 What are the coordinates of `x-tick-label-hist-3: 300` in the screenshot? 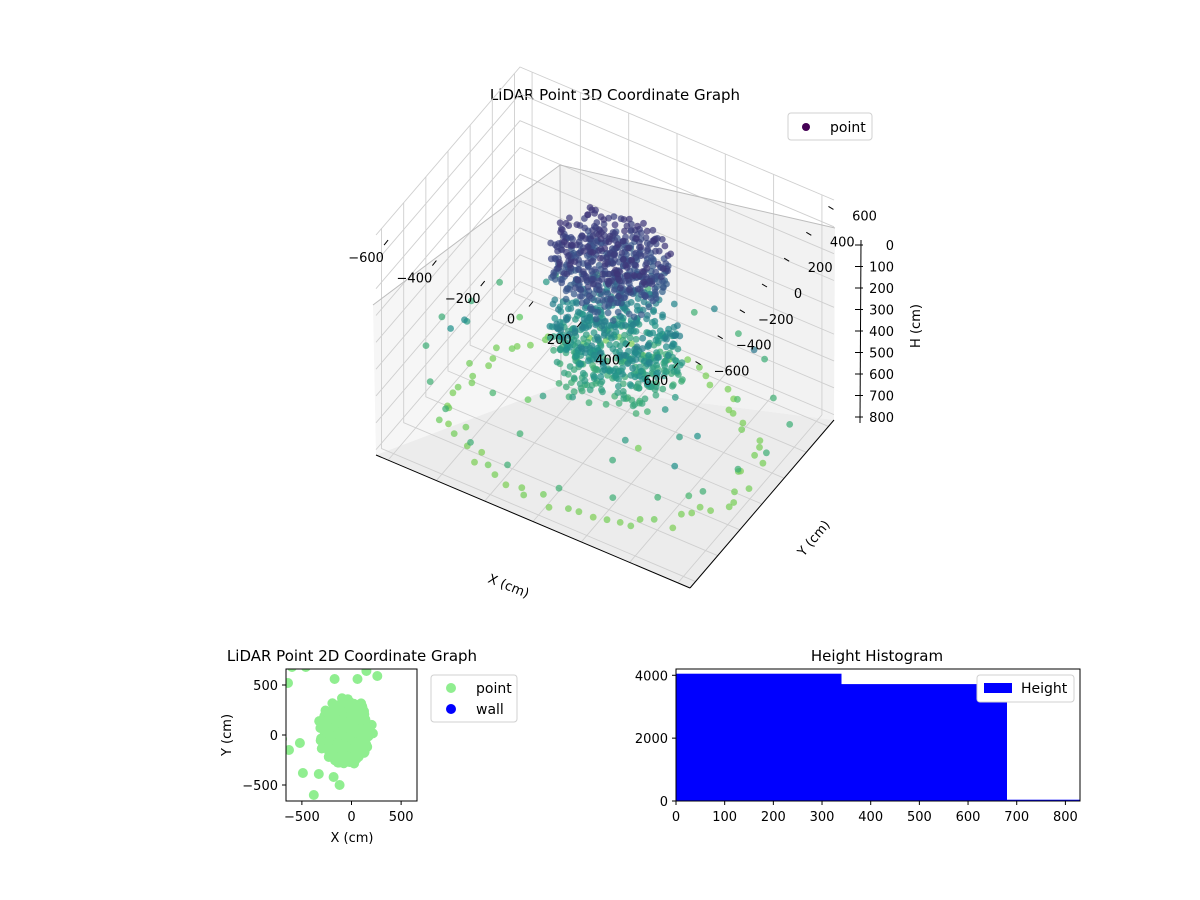 It's located at (822, 817).